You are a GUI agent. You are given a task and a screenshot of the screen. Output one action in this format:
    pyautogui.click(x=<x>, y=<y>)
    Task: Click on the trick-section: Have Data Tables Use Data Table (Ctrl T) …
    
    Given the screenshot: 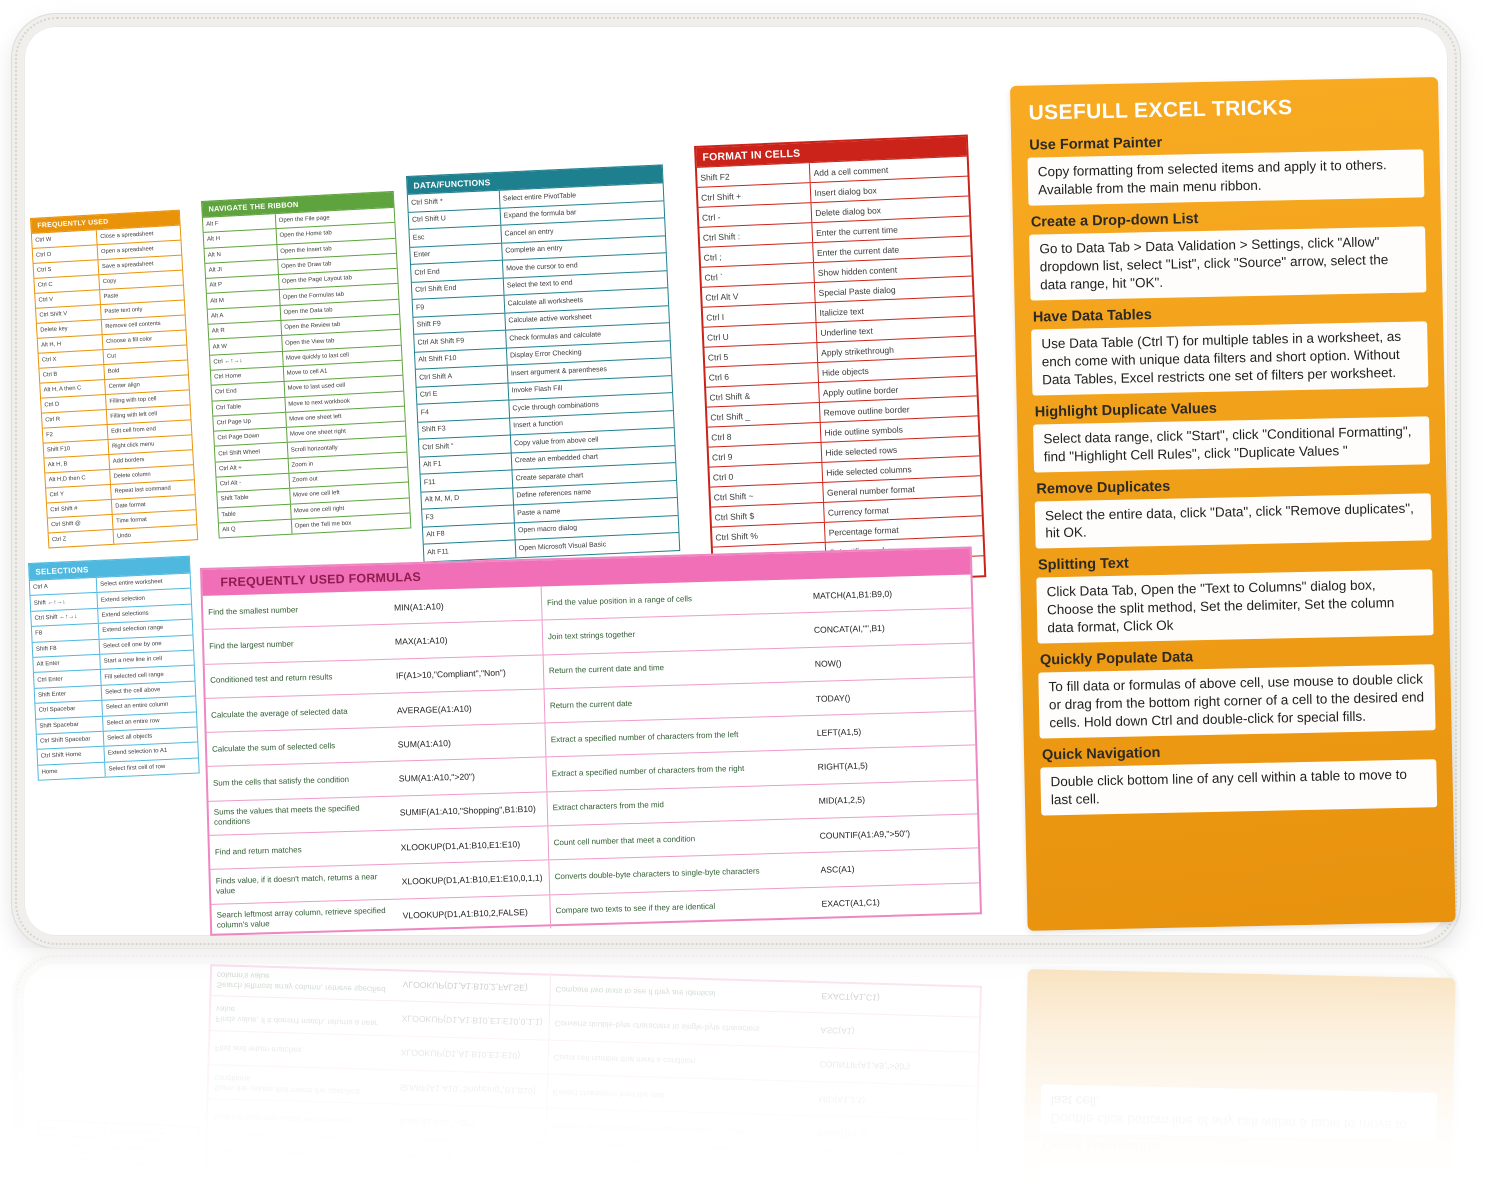 What is the action you would take?
    pyautogui.click(x=1230, y=347)
    